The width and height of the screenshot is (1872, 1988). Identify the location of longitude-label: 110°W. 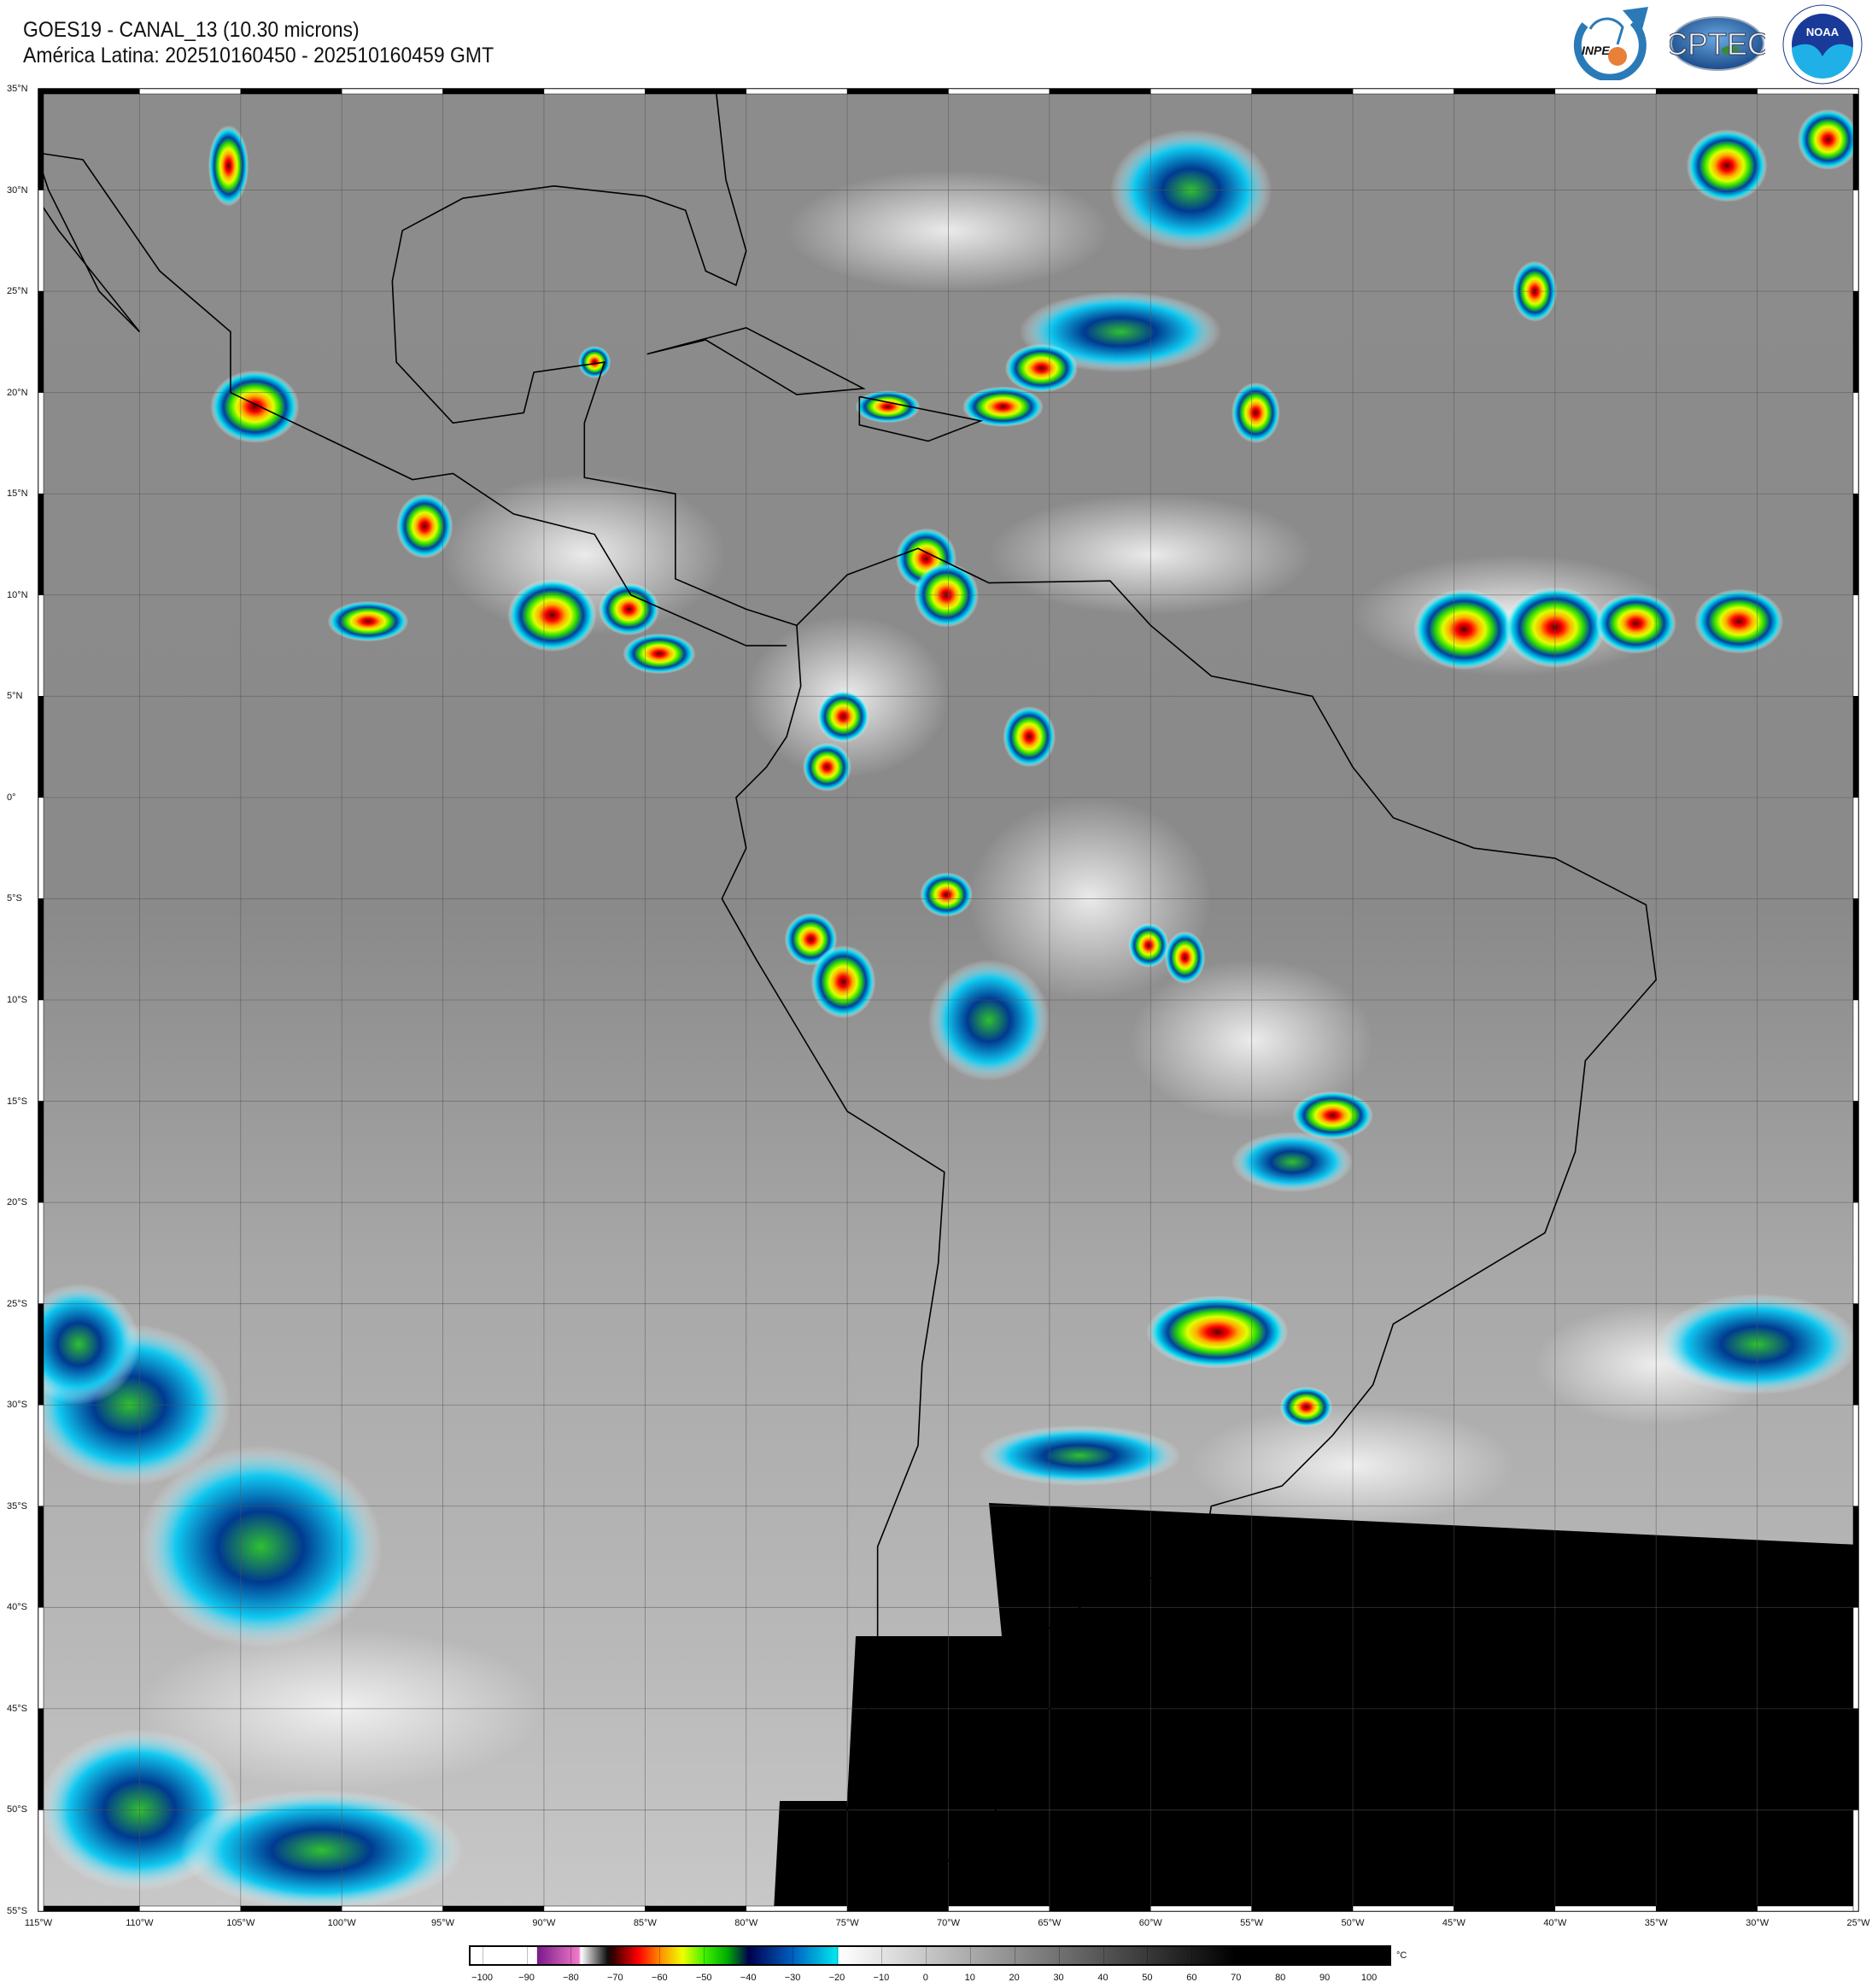
(140, 1923).